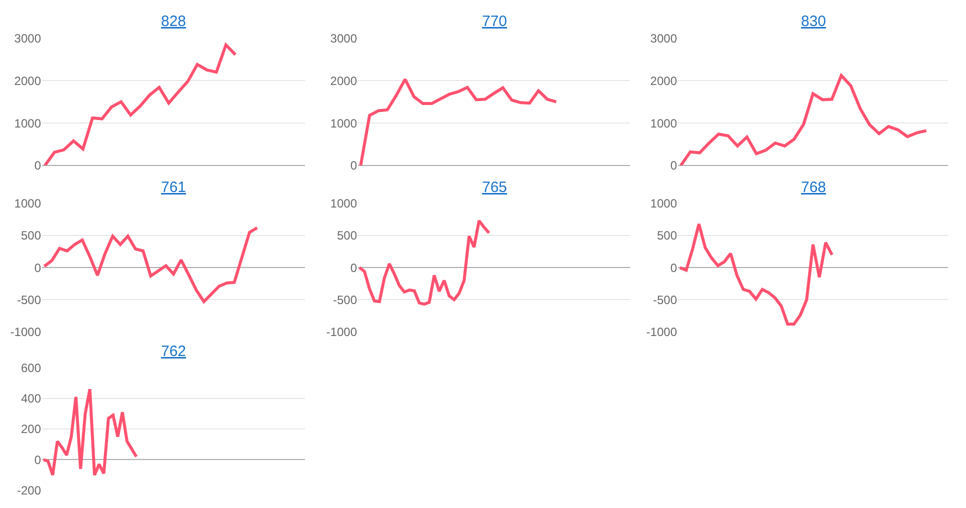  I want to click on y-tick-label: 400, so click(31, 399).